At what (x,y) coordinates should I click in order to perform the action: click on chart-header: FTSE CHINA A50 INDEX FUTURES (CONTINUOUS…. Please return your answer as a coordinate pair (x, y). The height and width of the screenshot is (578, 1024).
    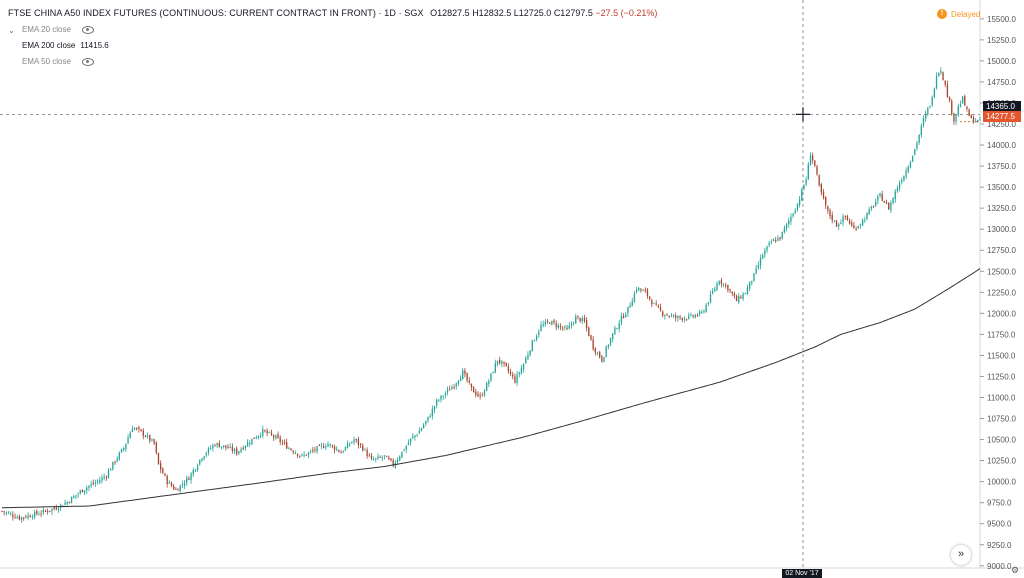
    Looking at the image, I should click on (332, 13).